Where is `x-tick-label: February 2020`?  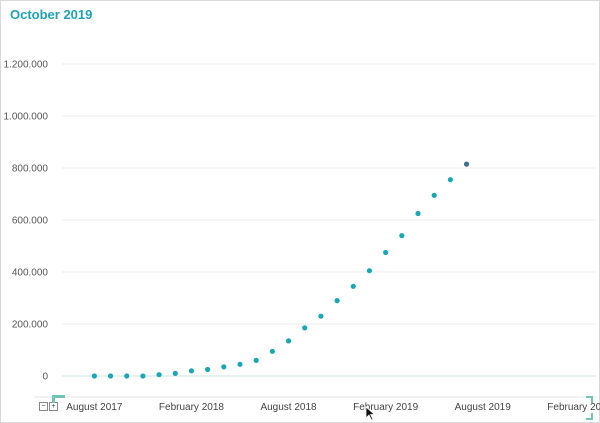
x-tick-label: February 2020 is located at coordinates (573, 407).